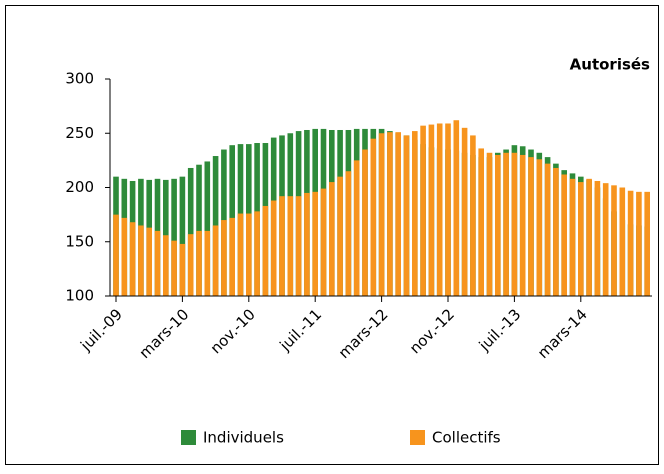 The height and width of the screenshot is (474, 664). What do you see at coordinates (79, 187) in the screenshot?
I see `y-tick-label: 200` at bounding box center [79, 187].